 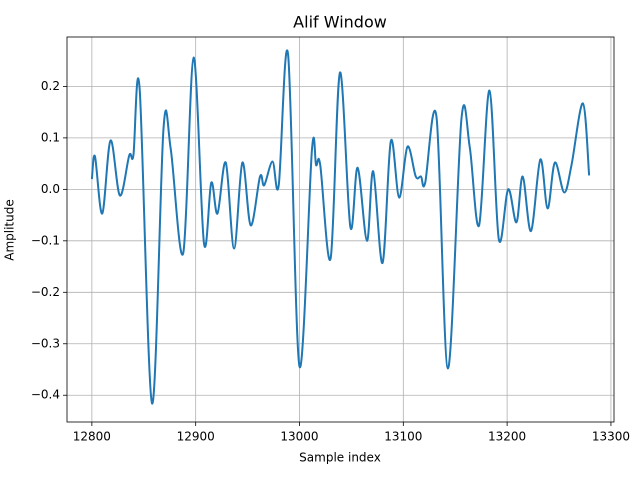 What do you see at coordinates (45, 395) in the screenshot?
I see `y-tick-label: −0.4` at bounding box center [45, 395].